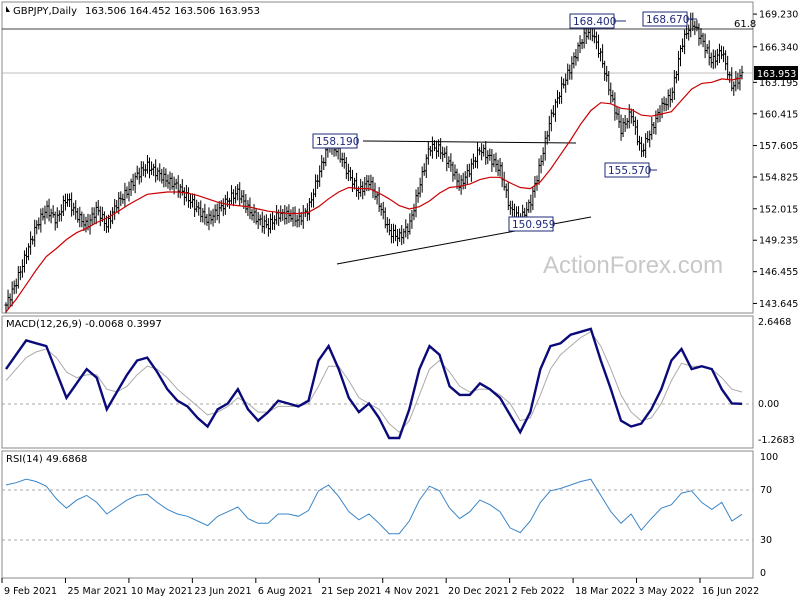 This screenshot has height=600, width=800. Describe the element at coordinates (778, 83) in the screenshot. I see `price-tick-label: 163.195` at that location.